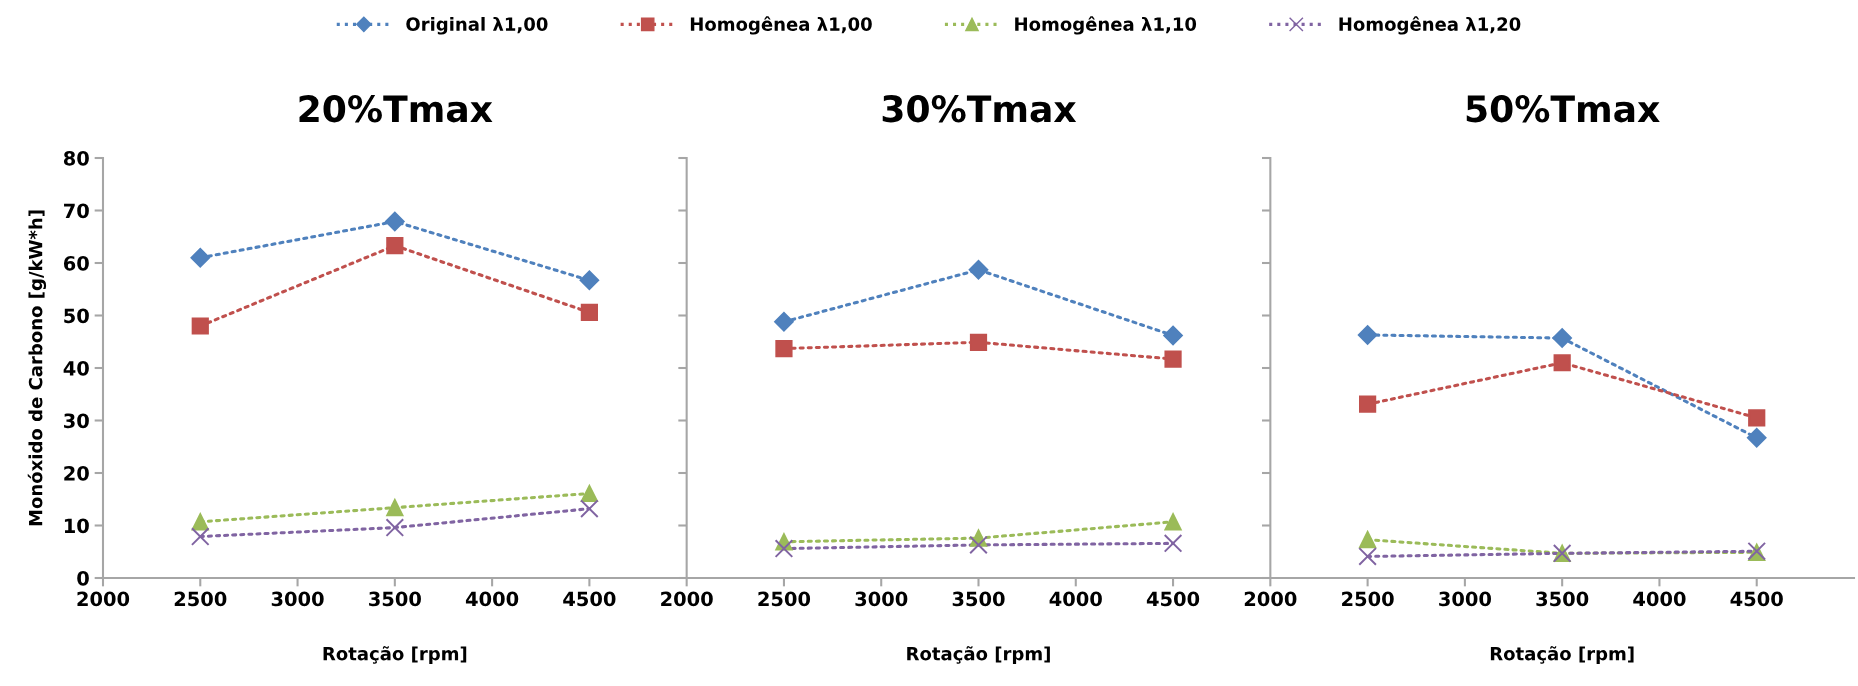 The width and height of the screenshot is (1858, 686). What do you see at coordinates (76, 211) in the screenshot?
I see `y-tick-label: 70` at bounding box center [76, 211].